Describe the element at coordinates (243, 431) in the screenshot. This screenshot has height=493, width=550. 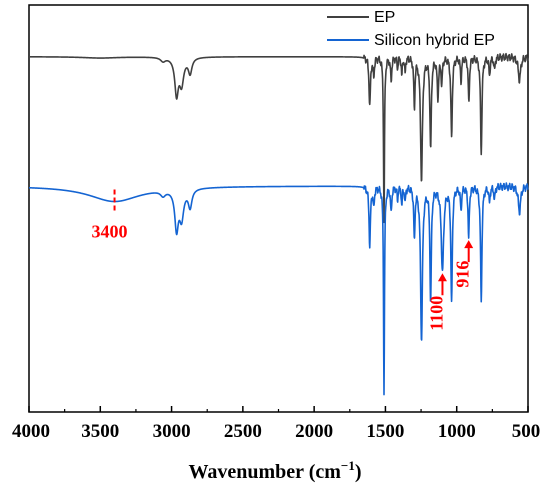
I see `x-tick-label-2500: 2500` at that location.